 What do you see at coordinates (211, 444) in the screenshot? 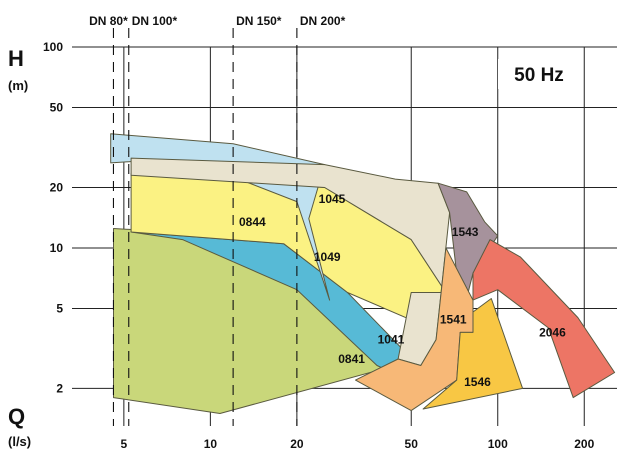
I see `x-tick-label: 10` at bounding box center [211, 444].